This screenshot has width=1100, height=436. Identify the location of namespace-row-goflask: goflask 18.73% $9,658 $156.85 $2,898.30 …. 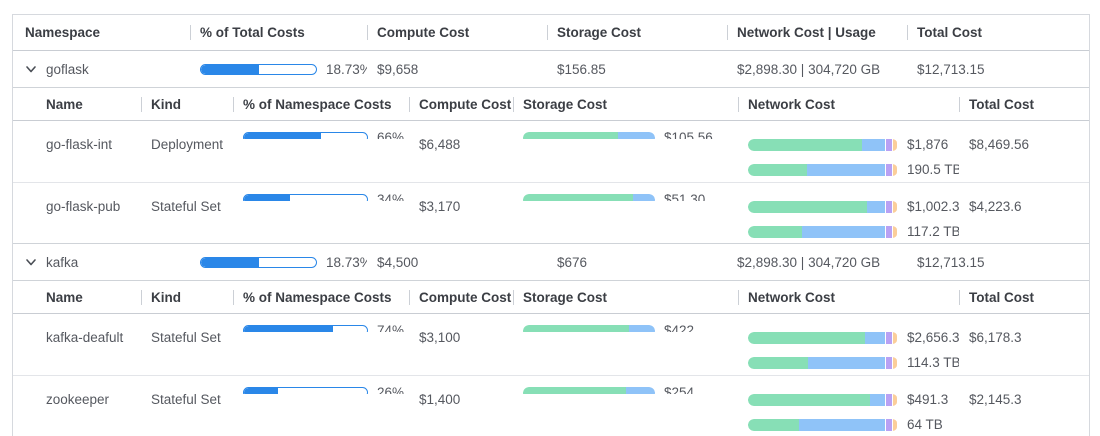
(551, 69).